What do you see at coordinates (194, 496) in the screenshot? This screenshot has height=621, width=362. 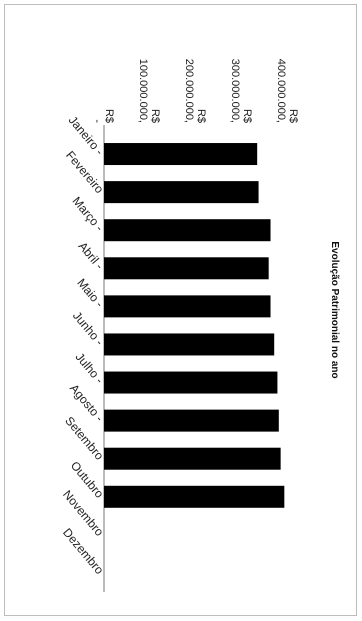 I see `bar-outubro` at bounding box center [194, 496].